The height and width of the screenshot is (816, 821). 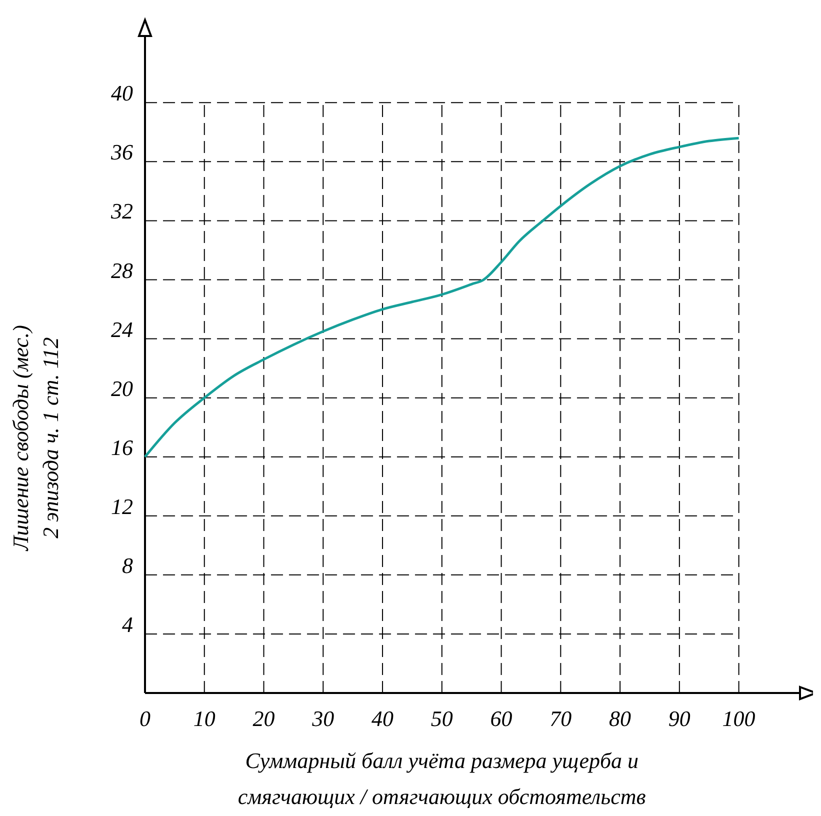 I want to click on y-tick-label: 36, so click(x=121, y=152).